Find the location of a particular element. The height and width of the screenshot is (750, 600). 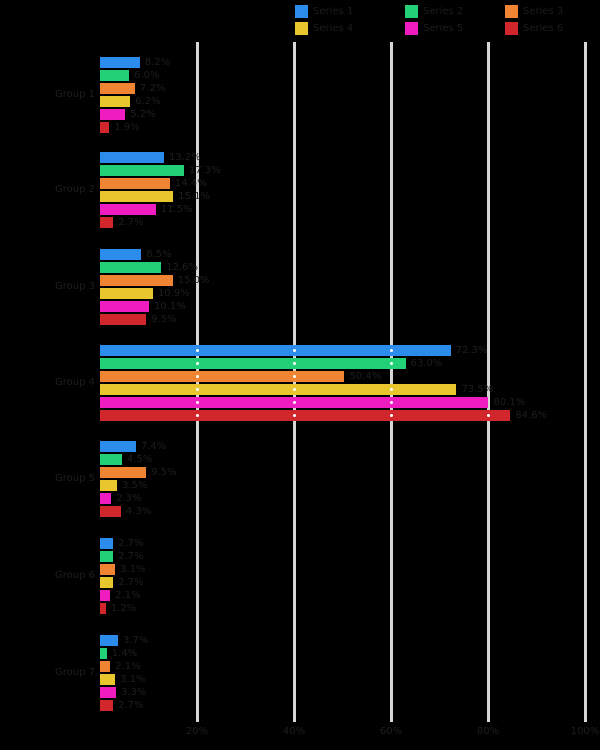

bar-value-label: 10.9% is located at coordinates (173, 293).